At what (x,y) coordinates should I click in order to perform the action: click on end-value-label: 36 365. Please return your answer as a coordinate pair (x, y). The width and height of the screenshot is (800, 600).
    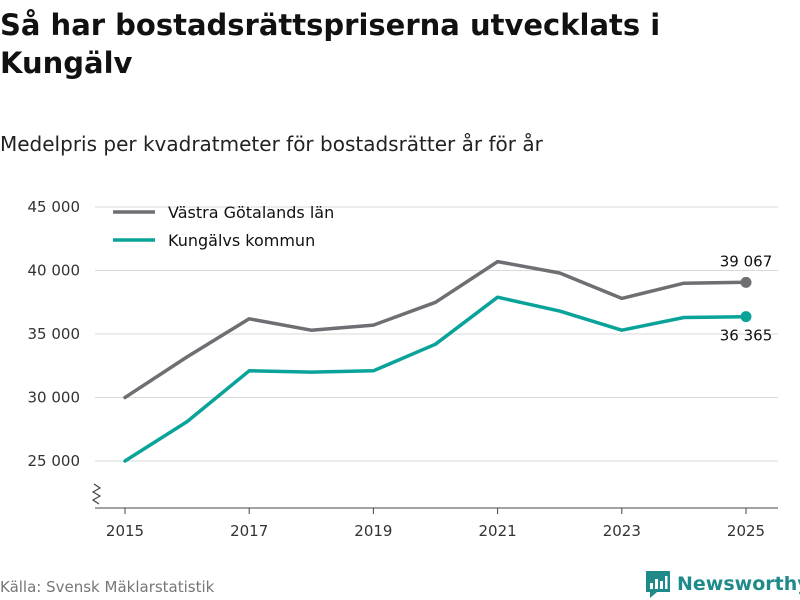
    Looking at the image, I should click on (746, 336).